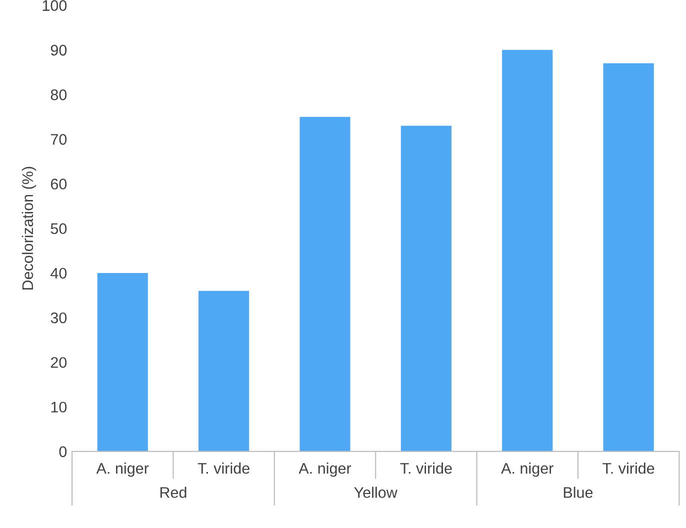  Describe the element at coordinates (58, 50) in the screenshot. I see `y-tick-label: 90` at that location.